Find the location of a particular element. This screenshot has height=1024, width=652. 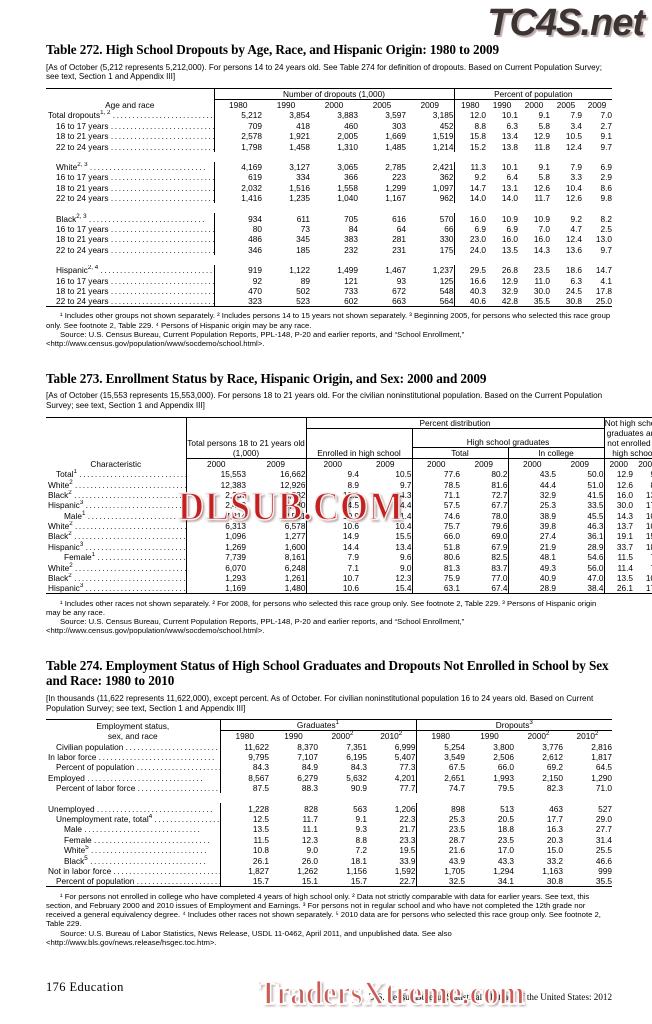

table-cell: 12.6 is located at coordinates (618, 484).